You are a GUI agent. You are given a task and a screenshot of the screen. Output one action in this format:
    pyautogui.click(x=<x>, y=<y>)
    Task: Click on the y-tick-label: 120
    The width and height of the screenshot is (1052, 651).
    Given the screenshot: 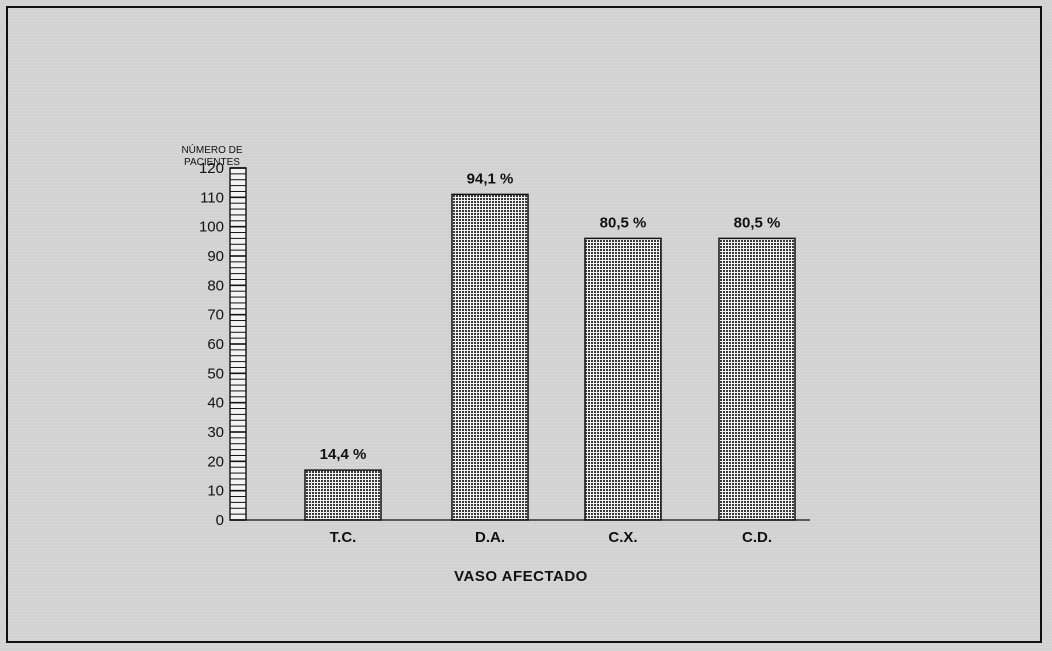 What is the action you would take?
    pyautogui.click(x=211, y=168)
    